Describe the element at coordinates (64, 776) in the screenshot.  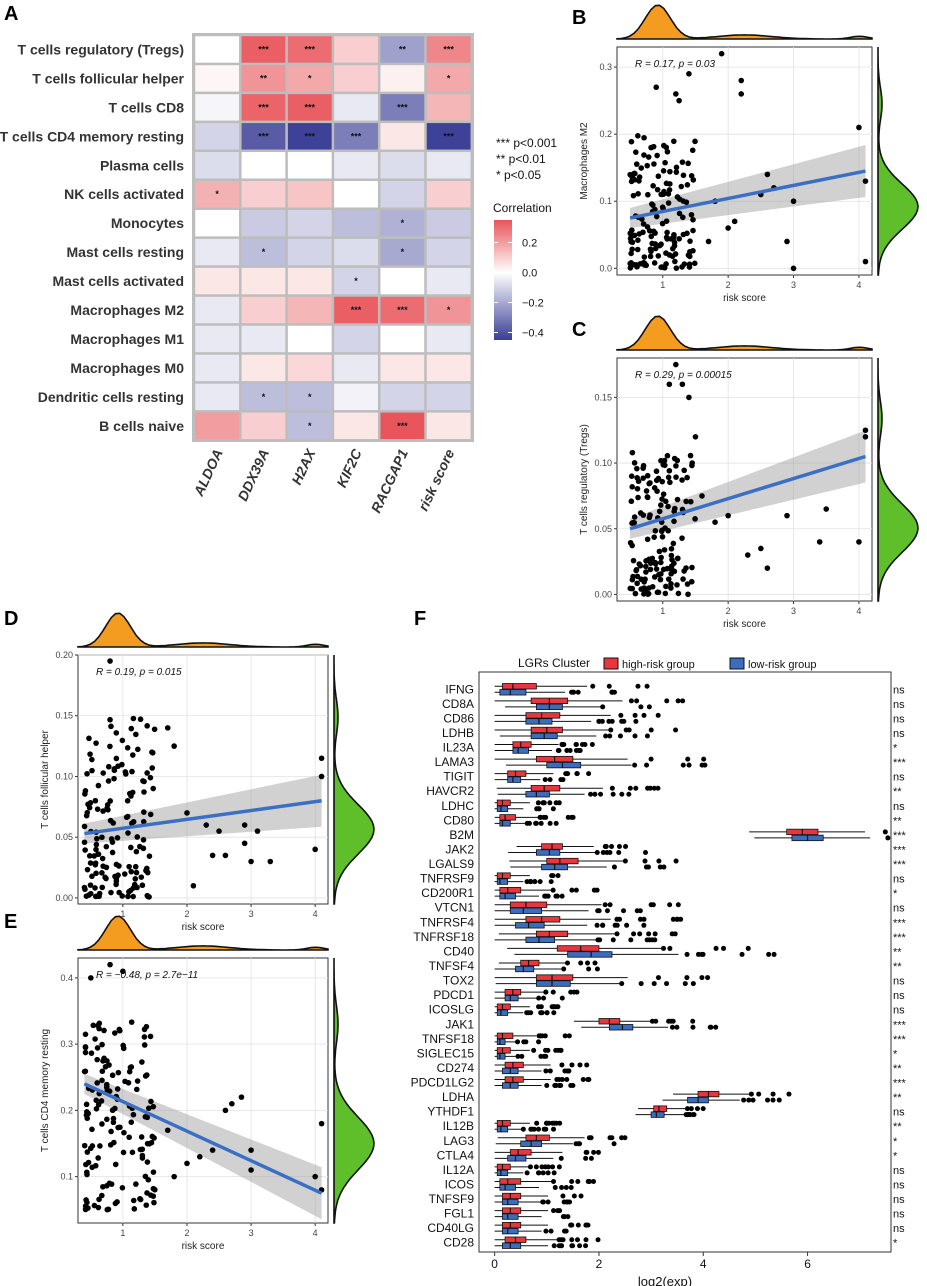
I see `y-tick-label: 0.10` at that location.